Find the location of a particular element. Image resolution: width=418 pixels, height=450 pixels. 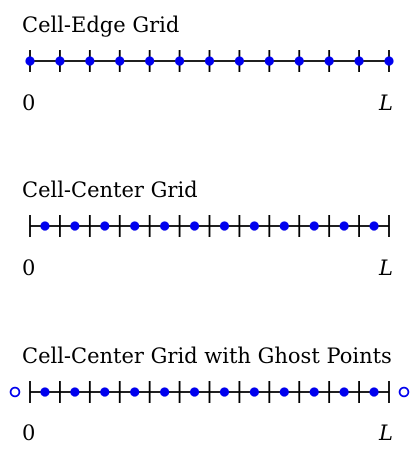

panel-title: Cell-Center Grid with Ghost Points is located at coordinates (207, 356).